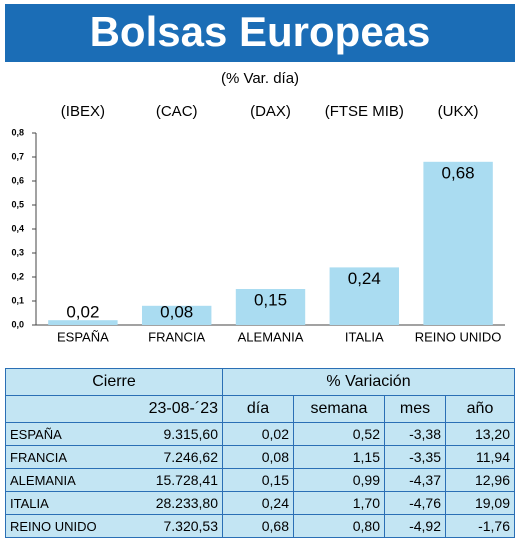 Image resolution: width=520 pixels, height=551 pixels. I want to click on table-cell: -1,76, so click(480, 526).